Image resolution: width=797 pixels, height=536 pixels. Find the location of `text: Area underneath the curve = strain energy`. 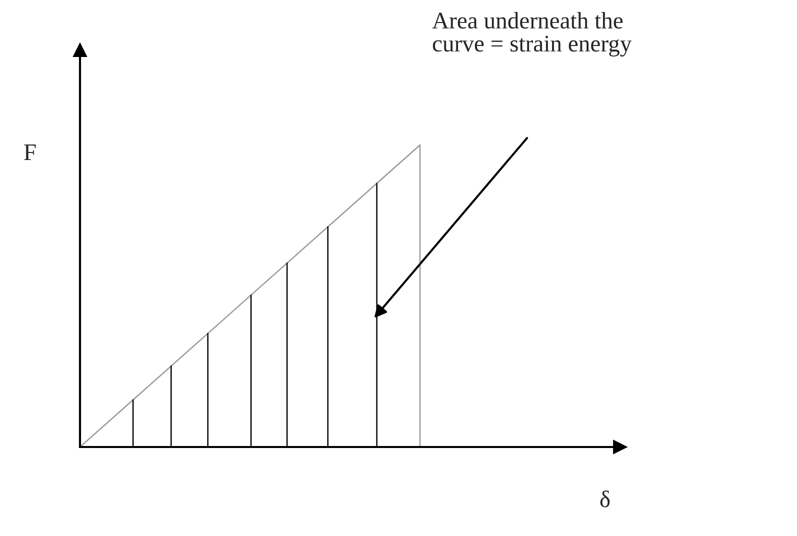

text: Area underneath the curve = strain energy is located at coordinates (532, 34).